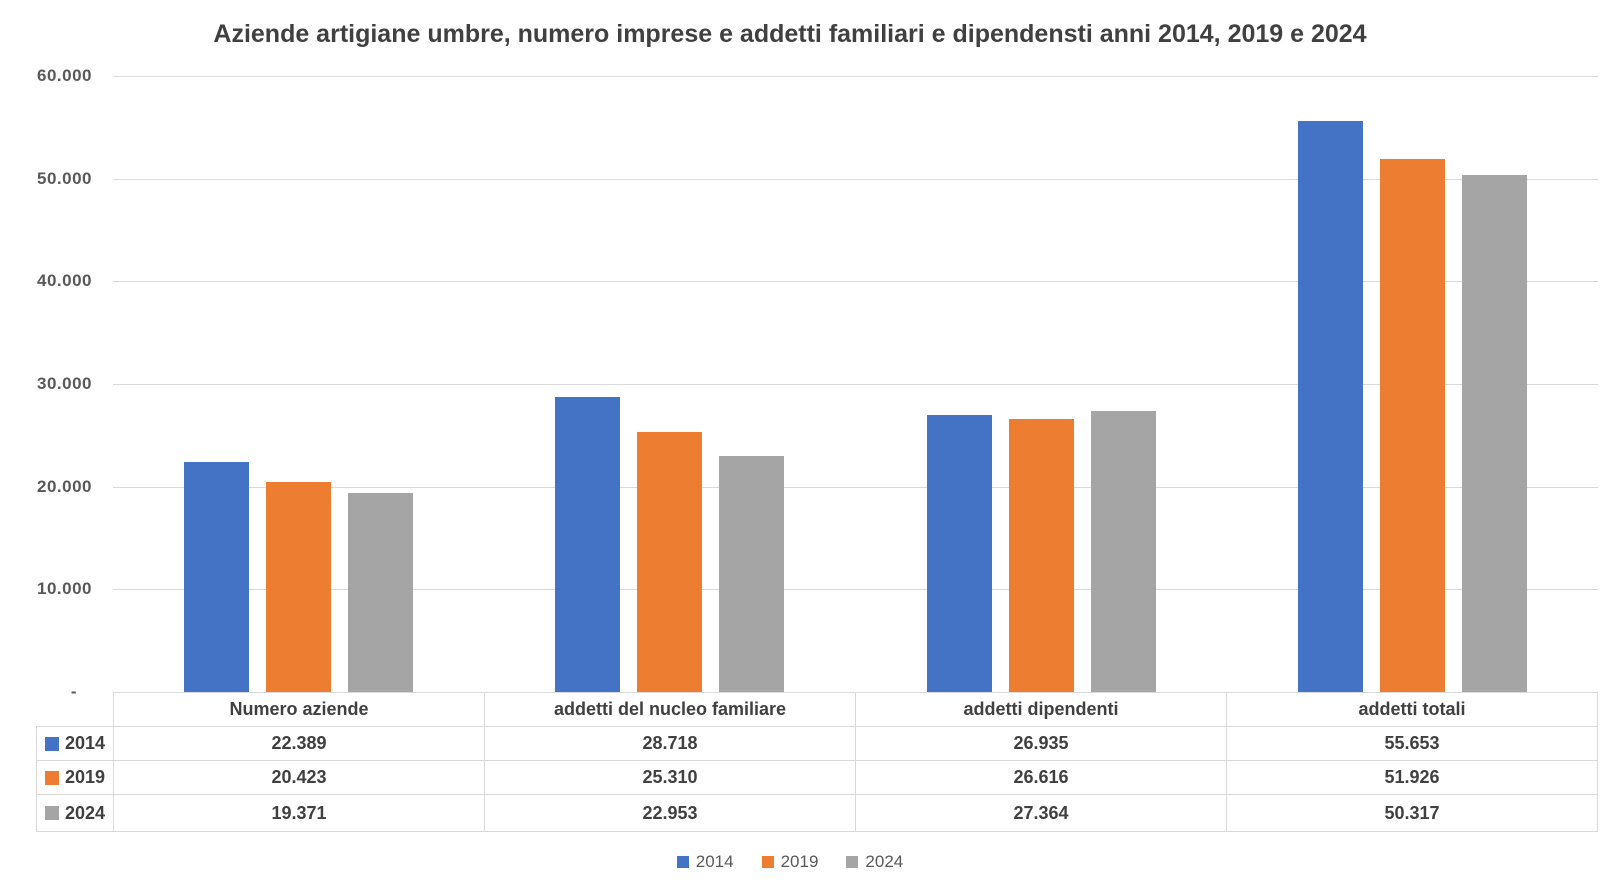  What do you see at coordinates (1041, 813) in the screenshot?
I see `table-value-cell: 27.364` at bounding box center [1041, 813].